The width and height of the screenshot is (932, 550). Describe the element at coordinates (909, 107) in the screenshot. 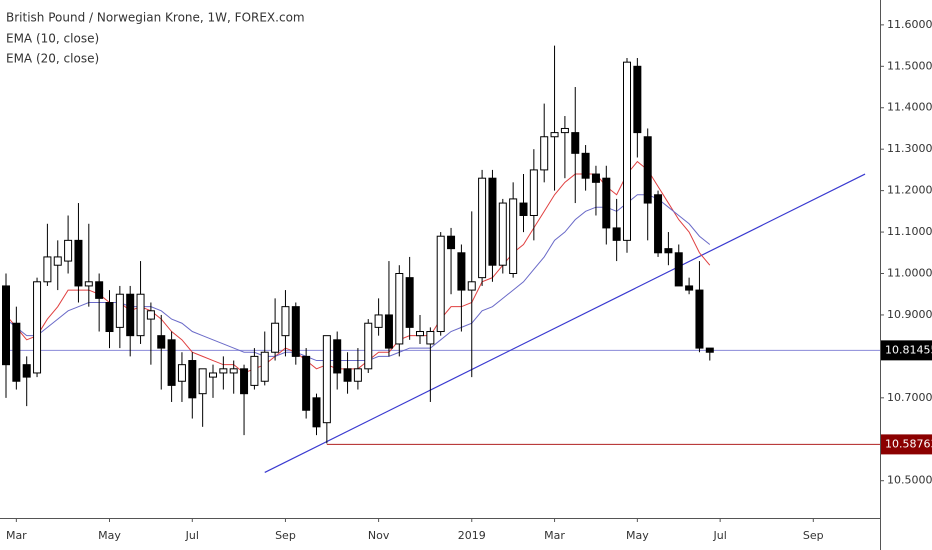

I see `y-tick-label: 11.40000` at that location.